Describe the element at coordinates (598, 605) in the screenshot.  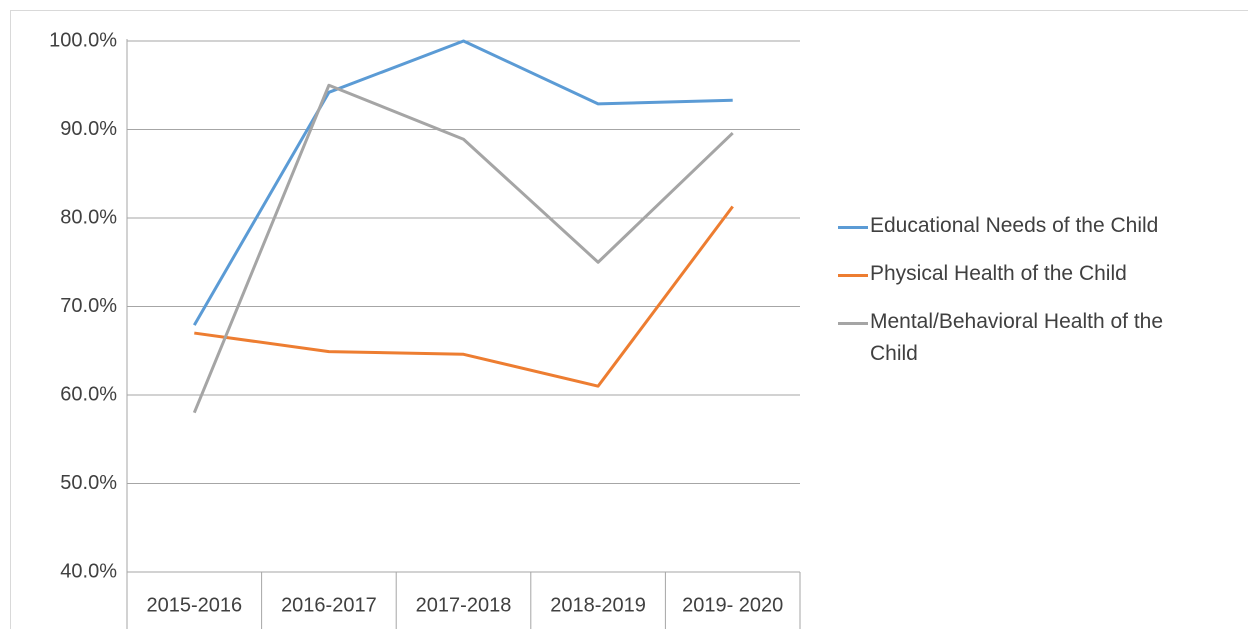
I see `x-tick-label: 2018-2019` at that location.